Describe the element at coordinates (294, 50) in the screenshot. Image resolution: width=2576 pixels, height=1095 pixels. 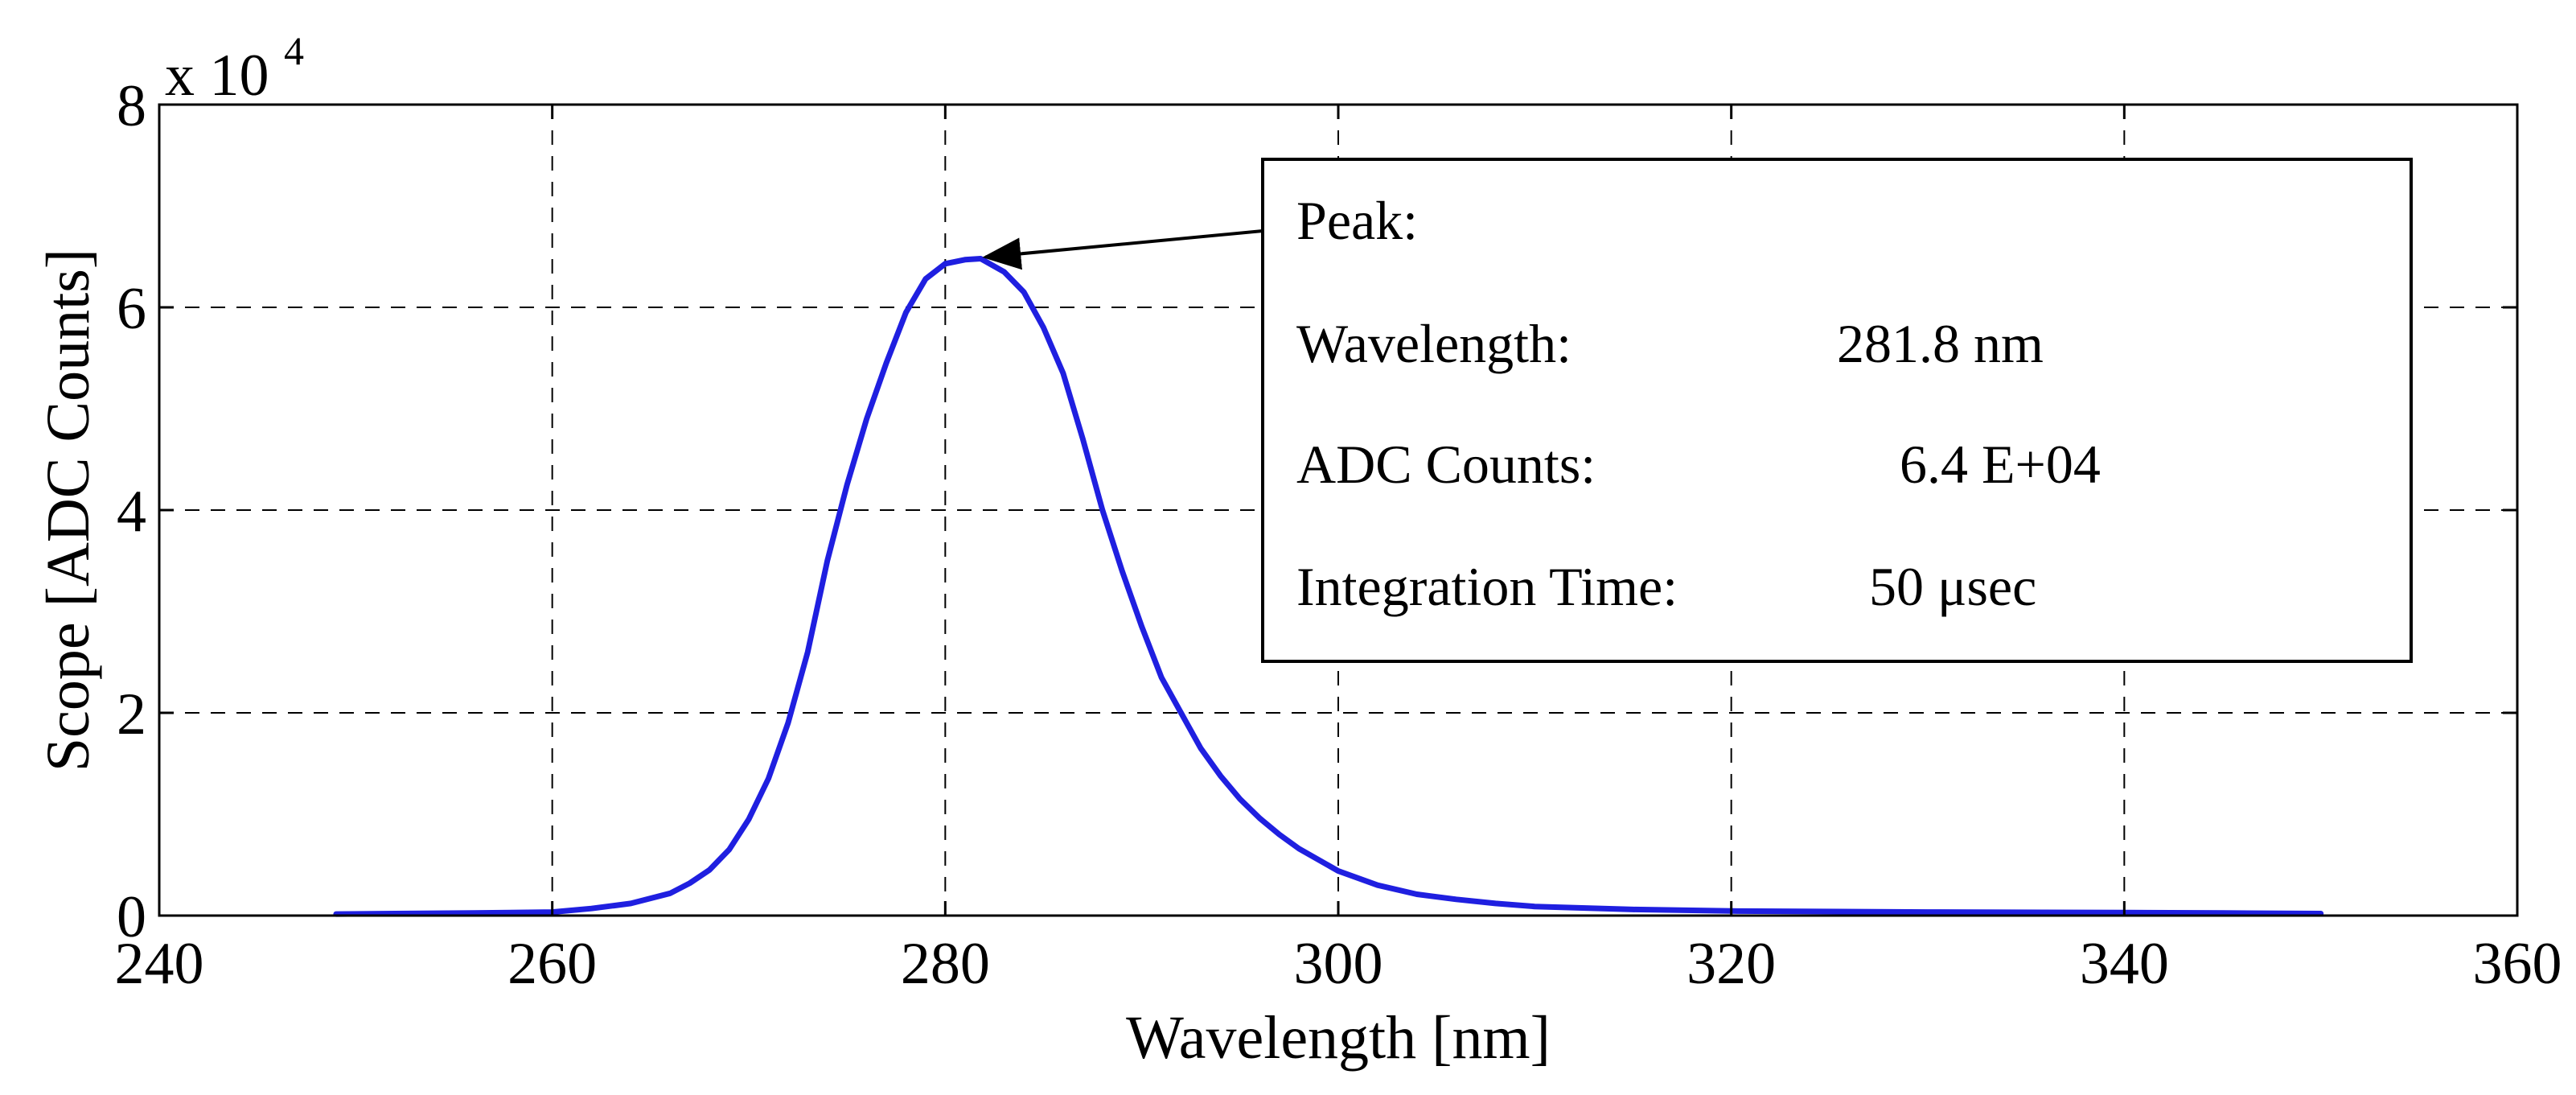
I see `y-multiplier-exponent: 4` at that location.